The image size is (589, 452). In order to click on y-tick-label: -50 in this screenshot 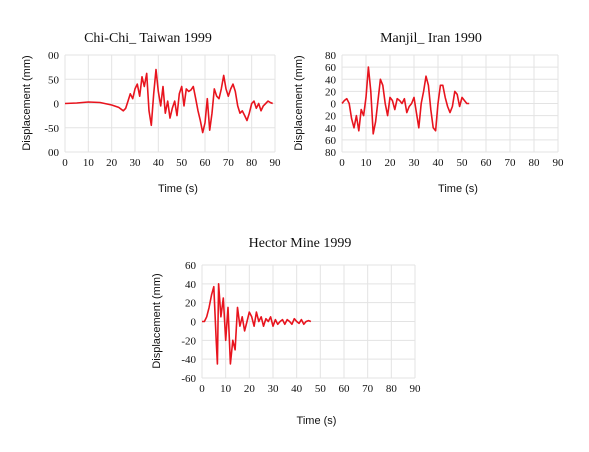, I will do `click(51, 129)`.